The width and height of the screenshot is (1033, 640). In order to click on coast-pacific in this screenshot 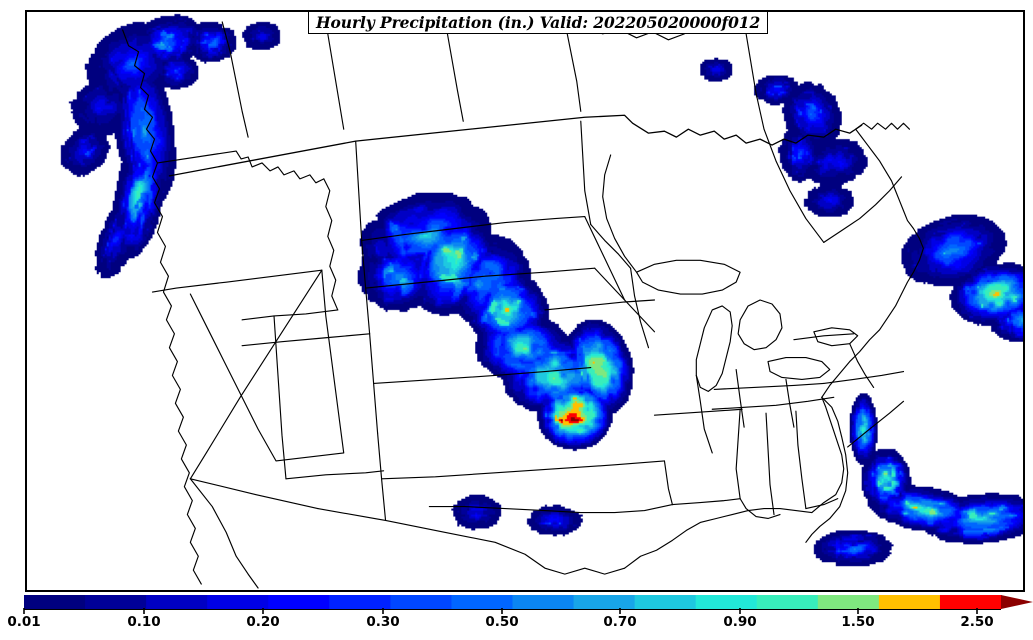, I will do `click(162, 307)`.